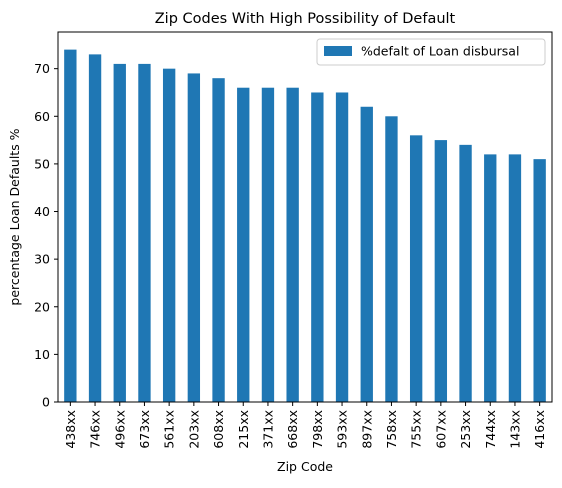 Image resolution: width=562 pixels, height=488 pixels. I want to click on y-tick-label: 50, so click(42, 163).